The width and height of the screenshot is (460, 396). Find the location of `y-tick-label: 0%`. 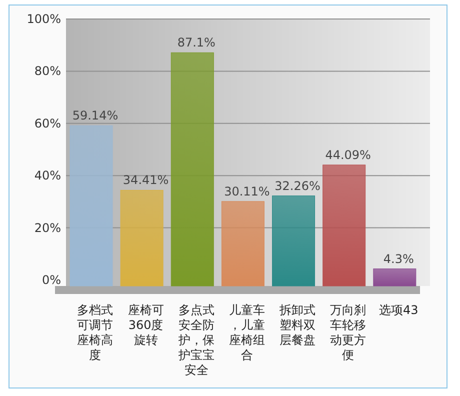

y-tick-label: 0% is located at coordinates (51, 280).